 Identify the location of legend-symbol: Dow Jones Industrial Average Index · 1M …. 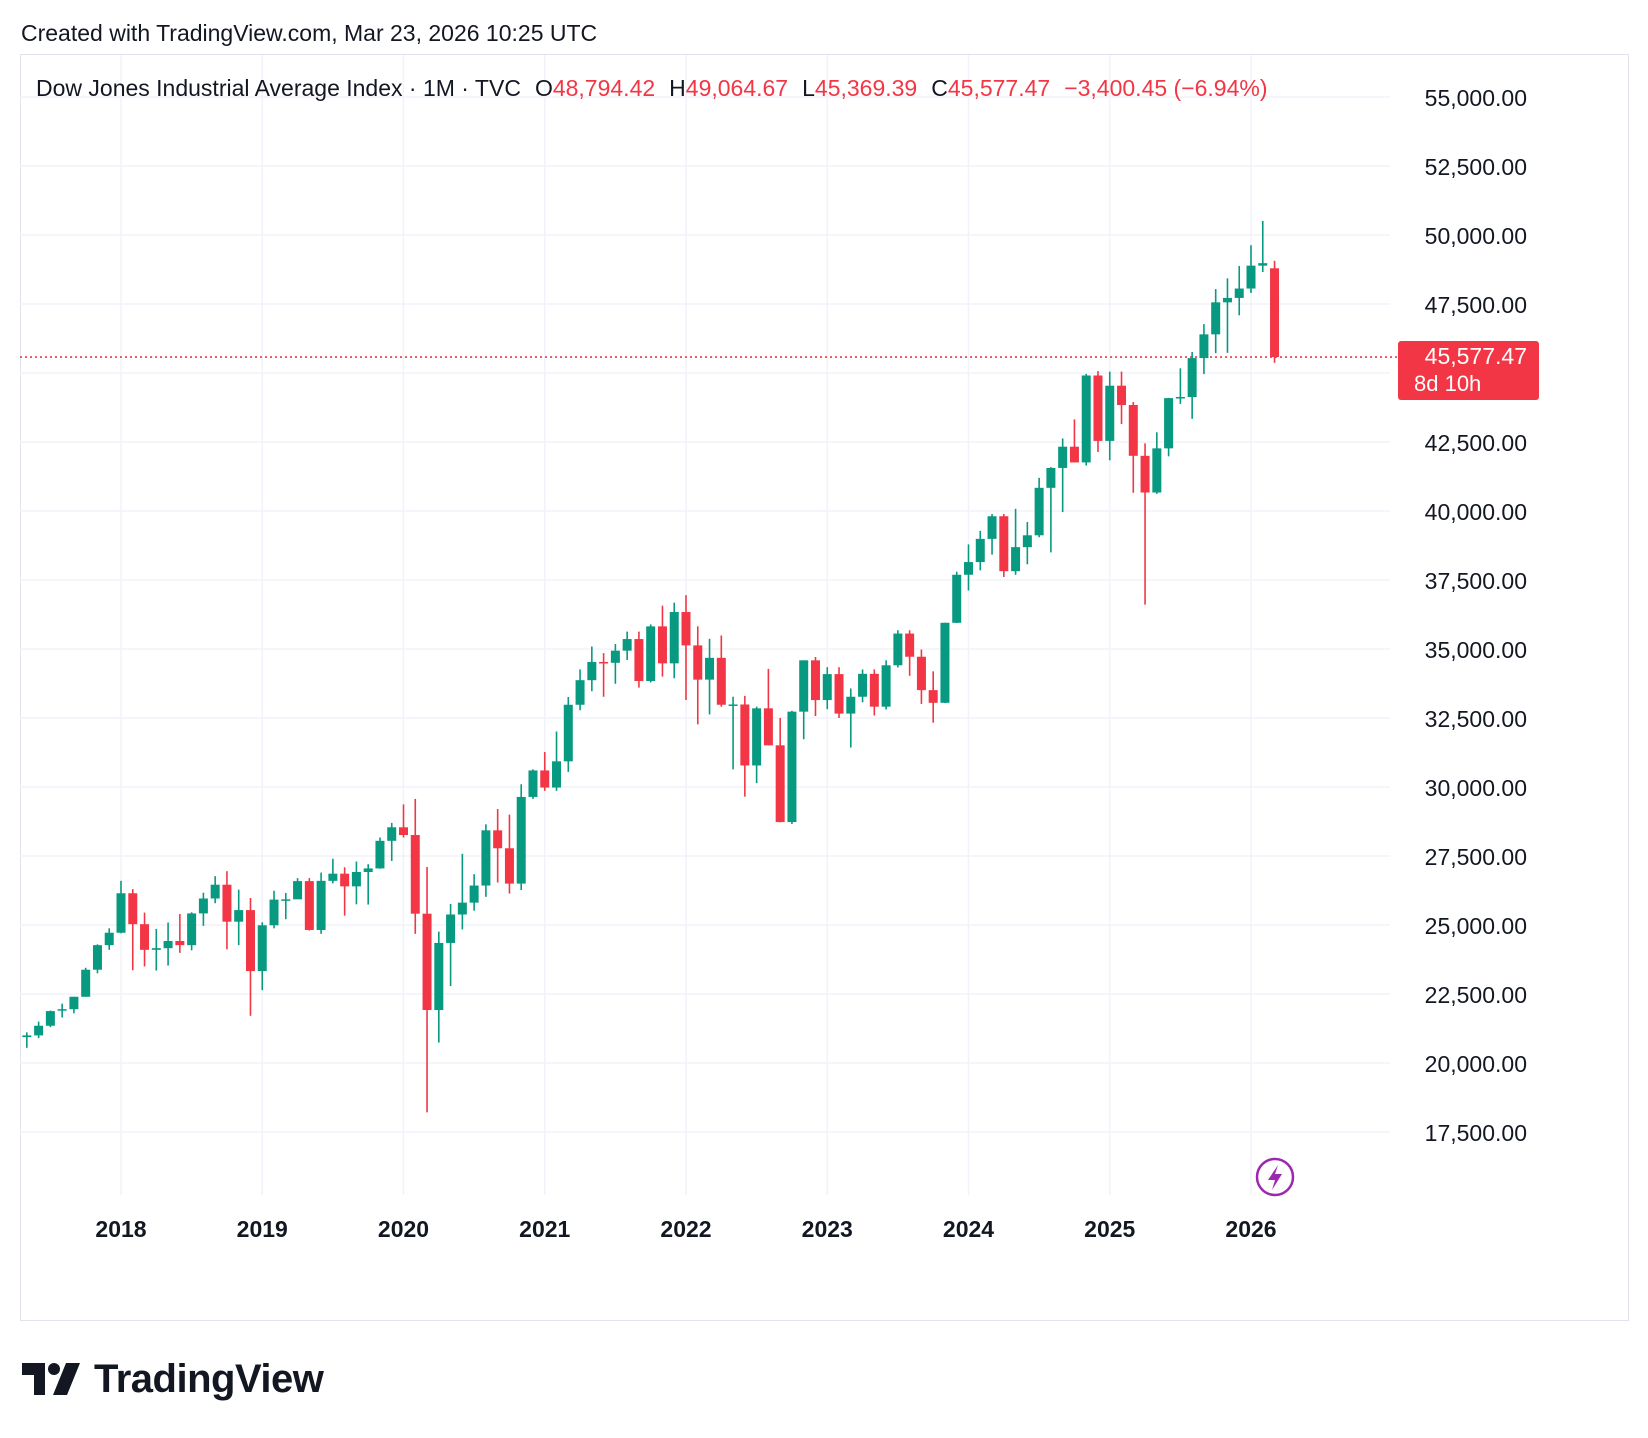
(278, 88).